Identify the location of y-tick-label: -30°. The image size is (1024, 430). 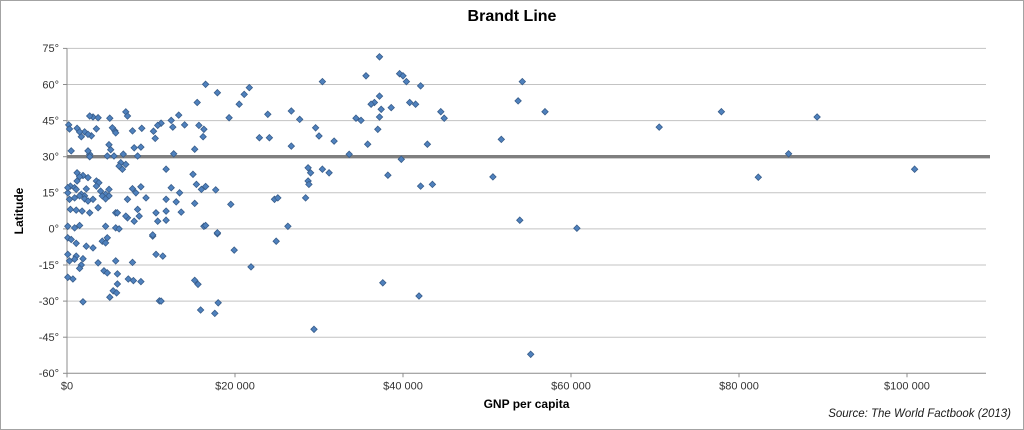
(49, 302).